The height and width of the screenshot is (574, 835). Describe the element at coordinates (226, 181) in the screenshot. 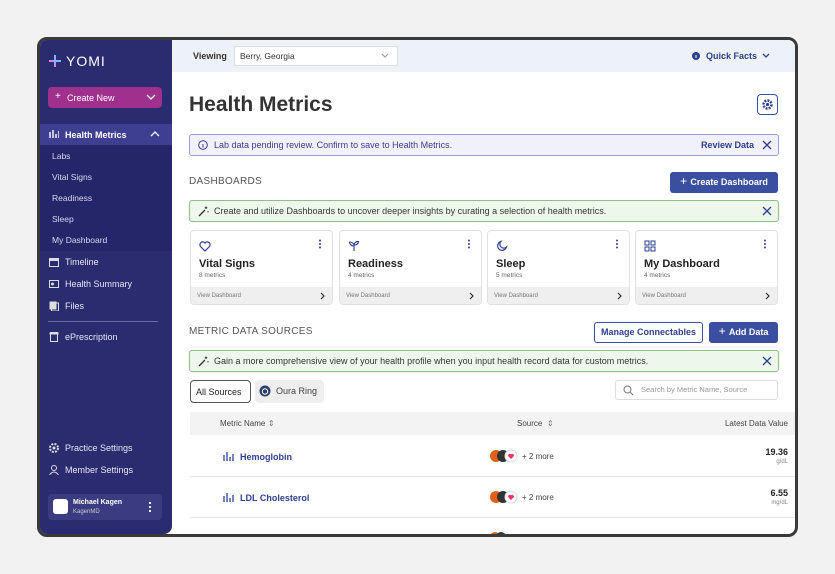

I see `section-heading: DASHBOARDS` at that location.